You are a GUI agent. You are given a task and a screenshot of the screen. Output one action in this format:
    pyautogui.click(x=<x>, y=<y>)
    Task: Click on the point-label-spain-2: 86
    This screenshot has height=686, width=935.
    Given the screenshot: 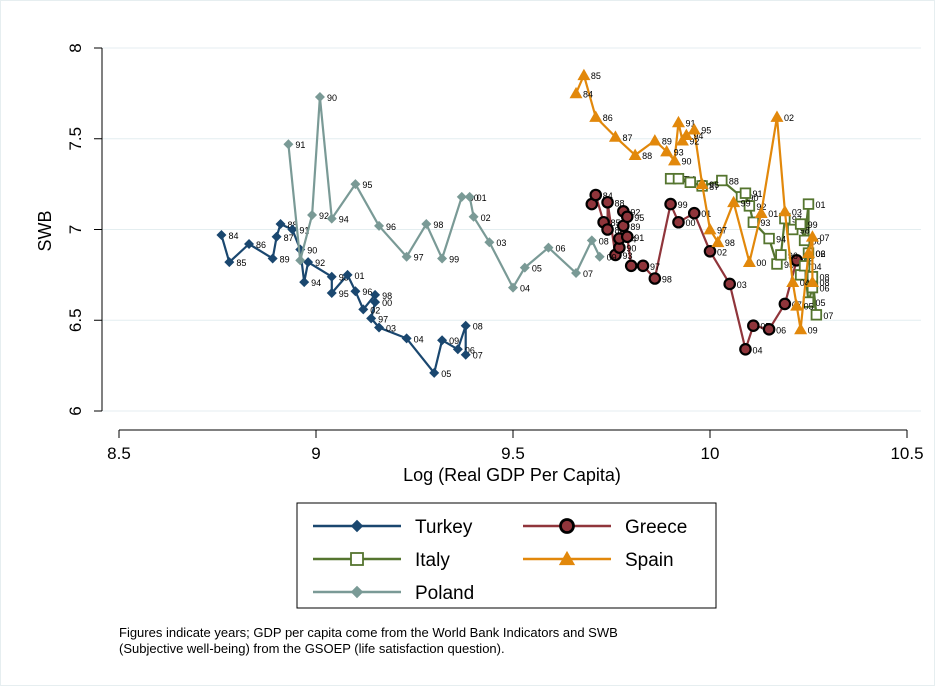 What is the action you would take?
    pyautogui.click(x=608, y=118)
    